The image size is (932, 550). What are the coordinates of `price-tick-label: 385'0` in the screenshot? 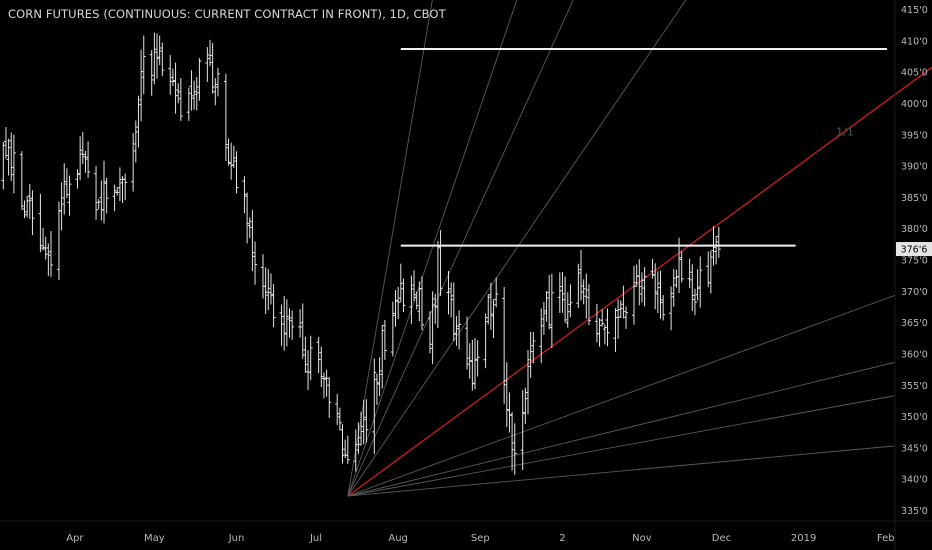 It's located at (914, 198).